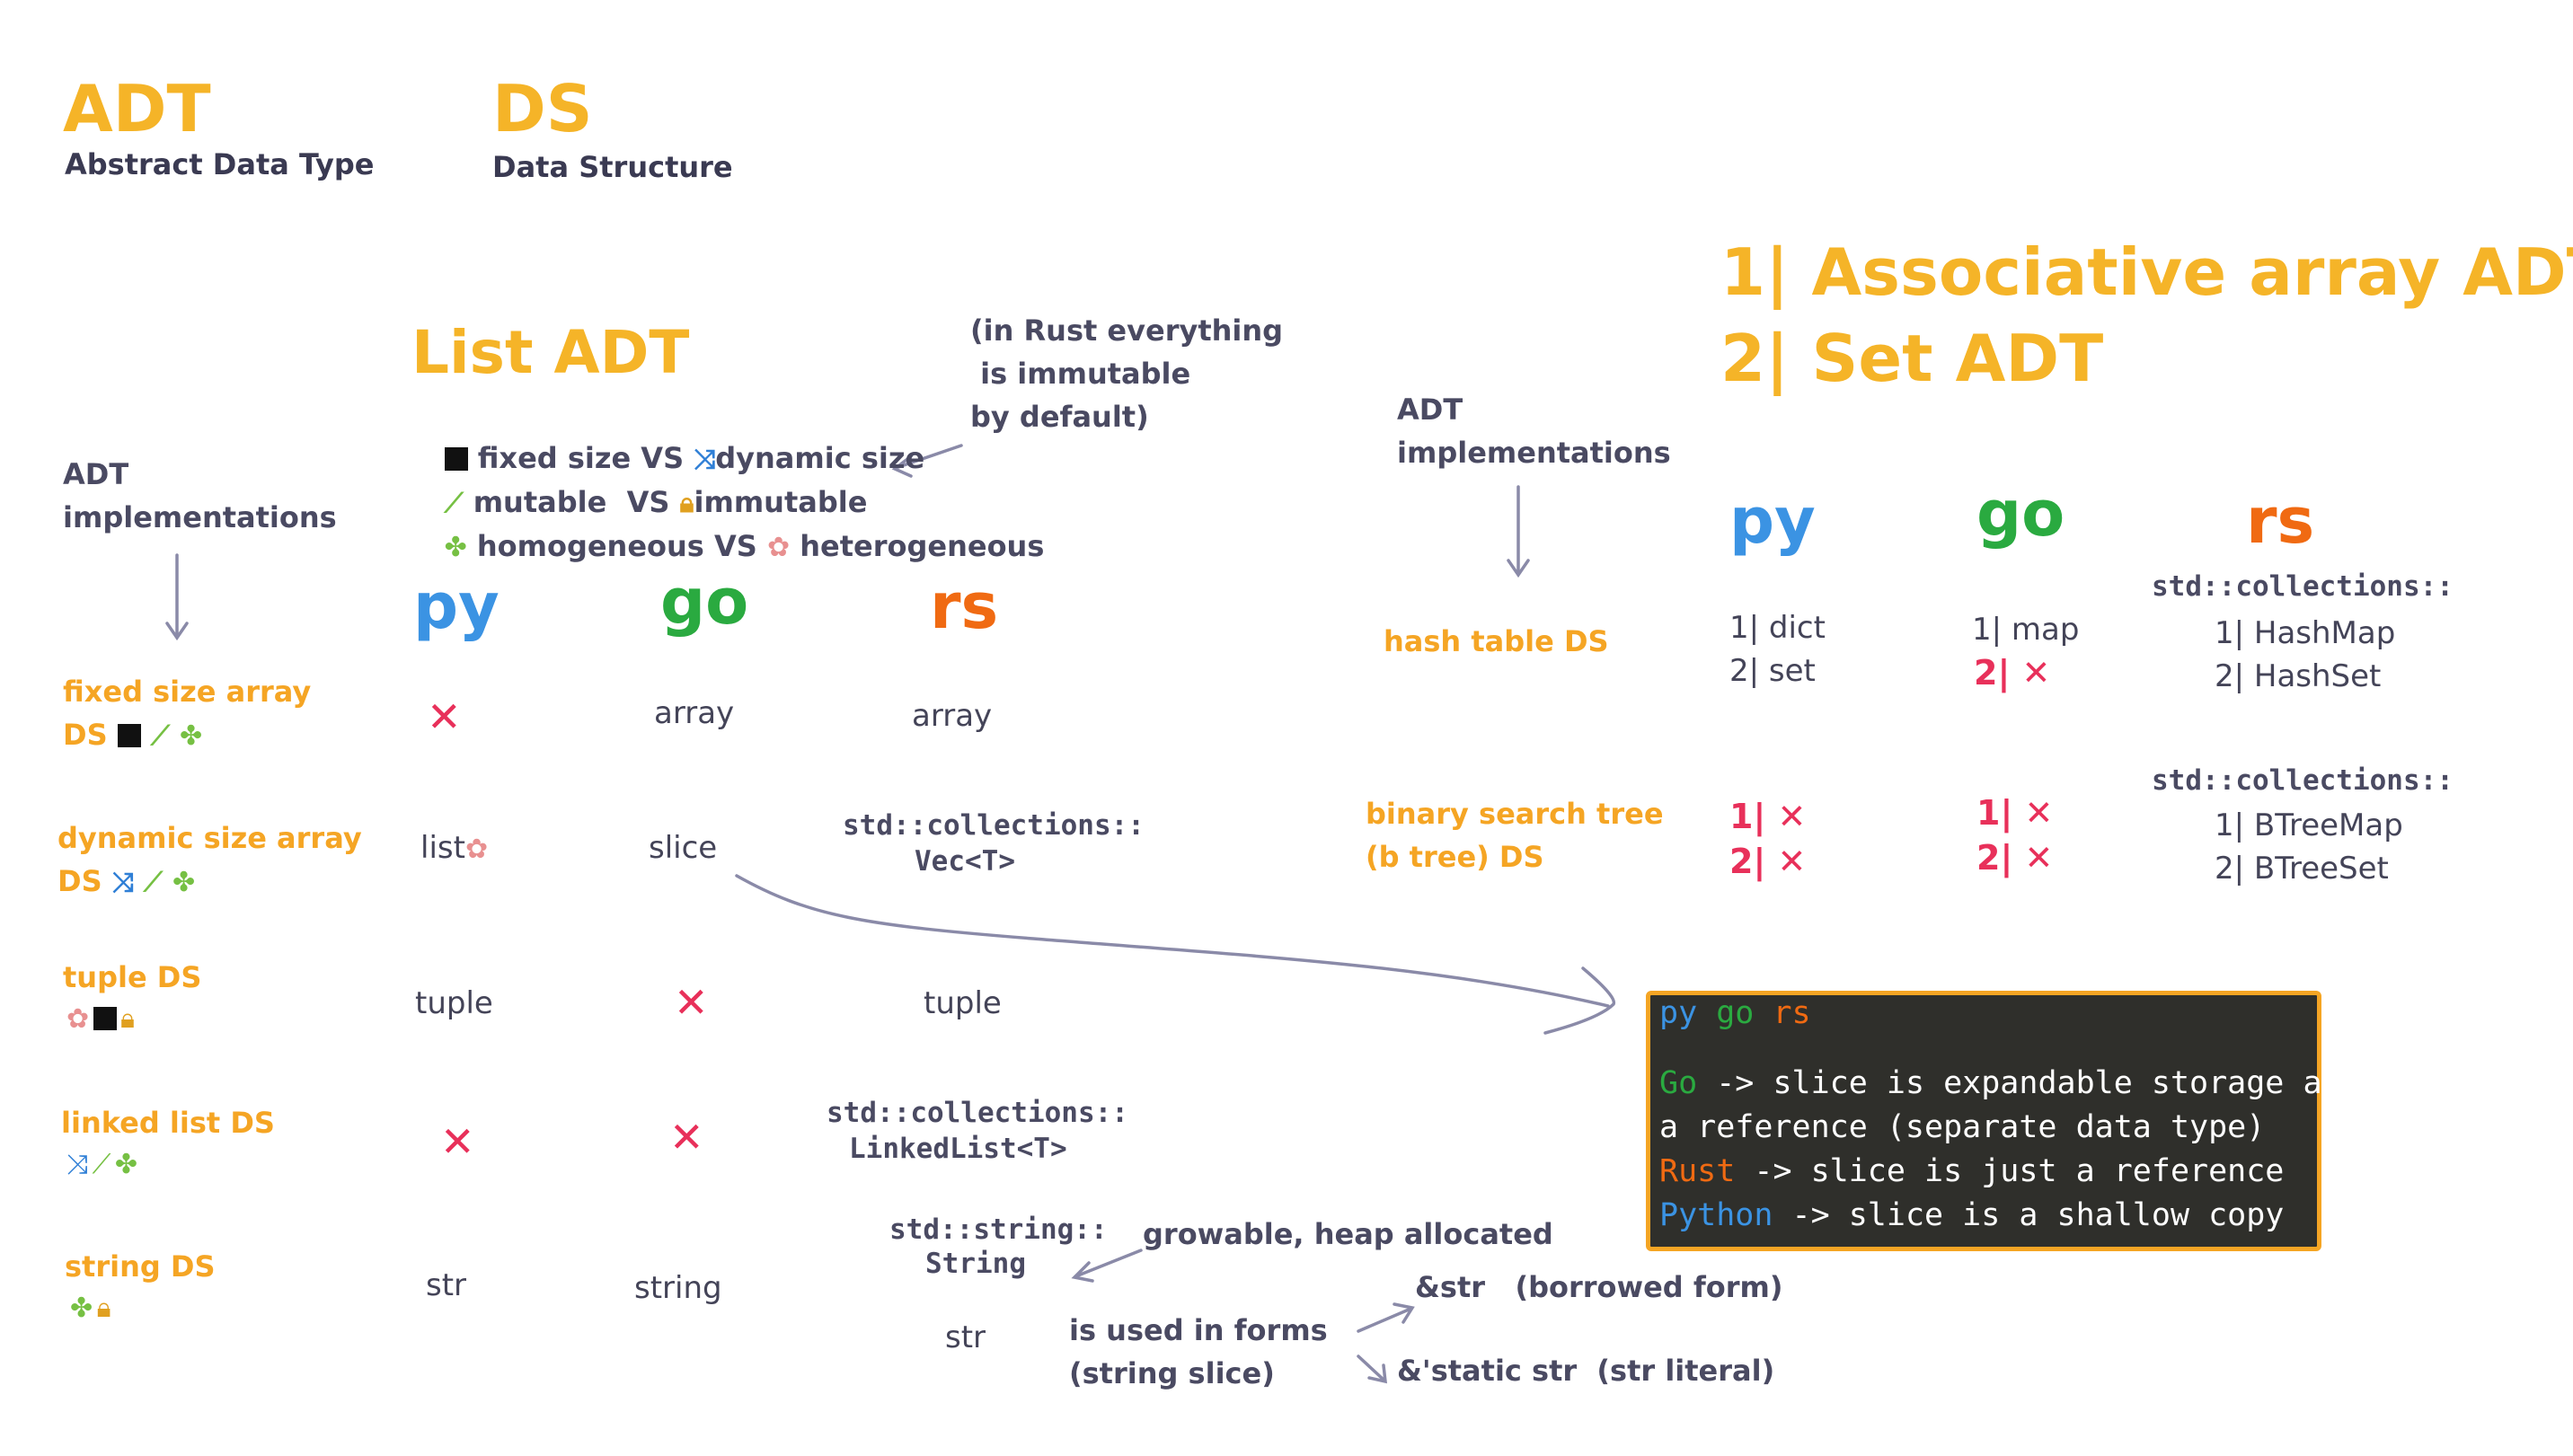 This screenshot has height=1456, width=2573. What do you see at coordinates (1515, 814) in the screenshot?
I see `ds-binary-search-tree: binary search tree` at bounding box center [1515, 814].